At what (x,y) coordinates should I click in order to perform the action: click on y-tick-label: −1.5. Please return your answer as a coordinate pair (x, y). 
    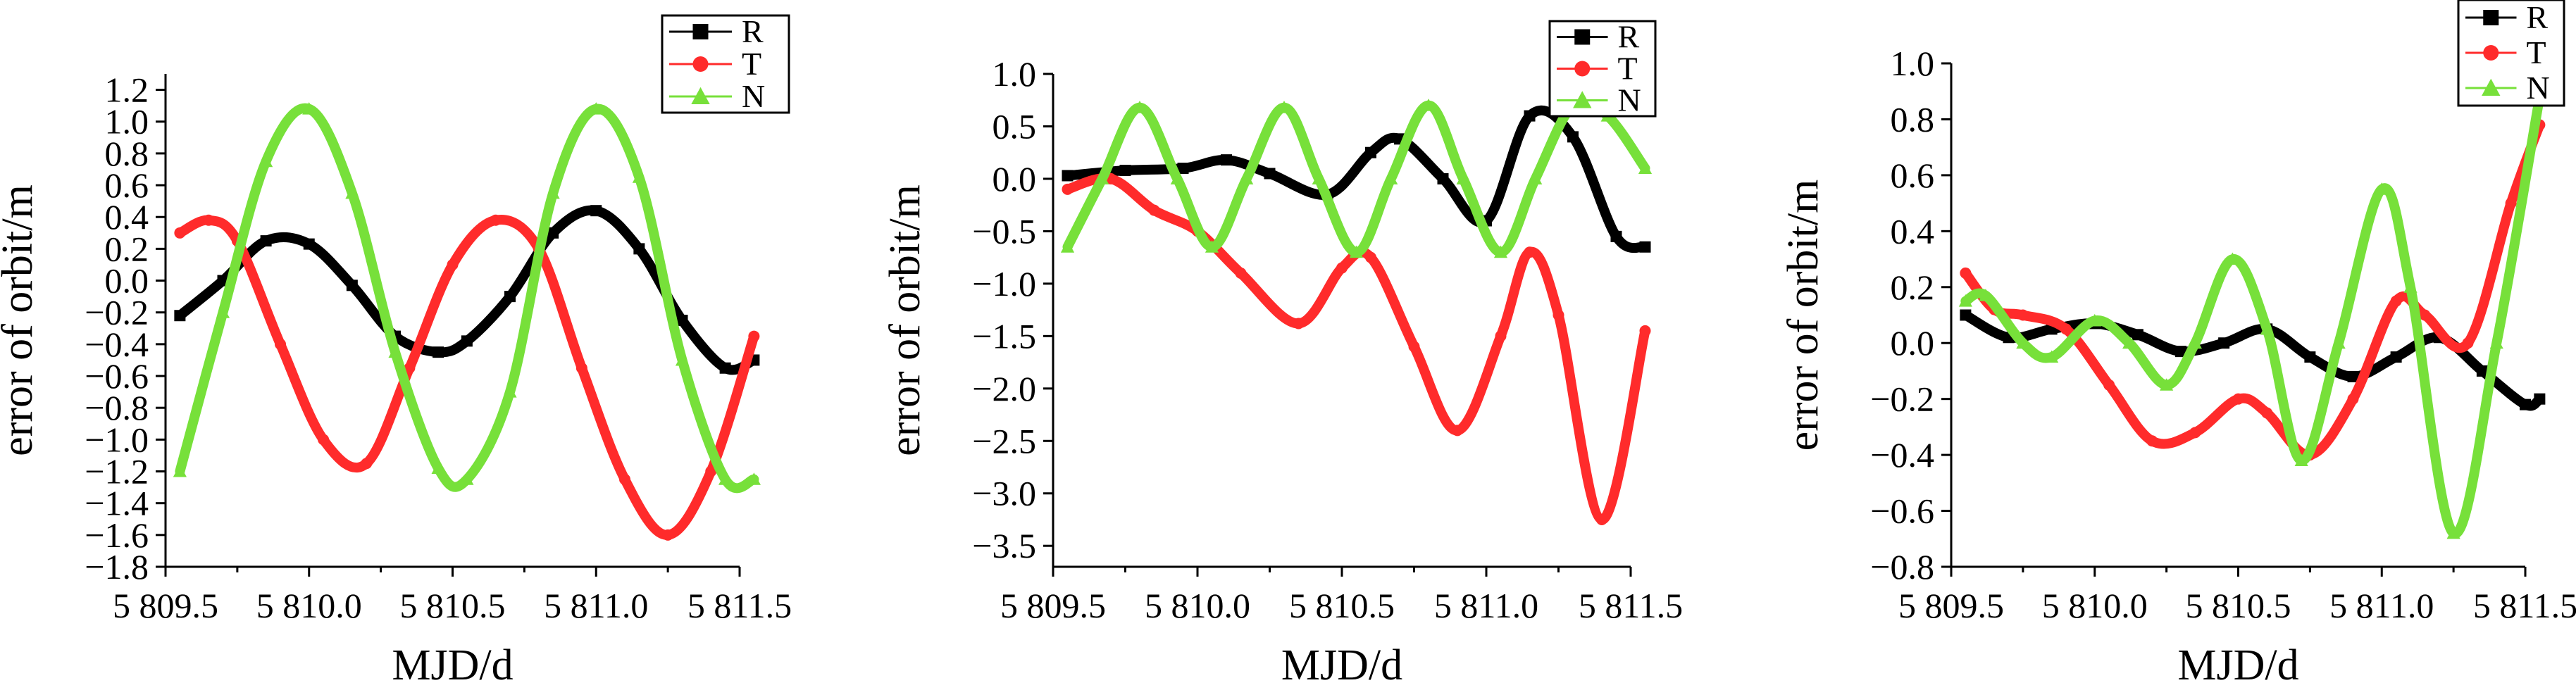
    Looking at the image, I should click on (1004, 336).